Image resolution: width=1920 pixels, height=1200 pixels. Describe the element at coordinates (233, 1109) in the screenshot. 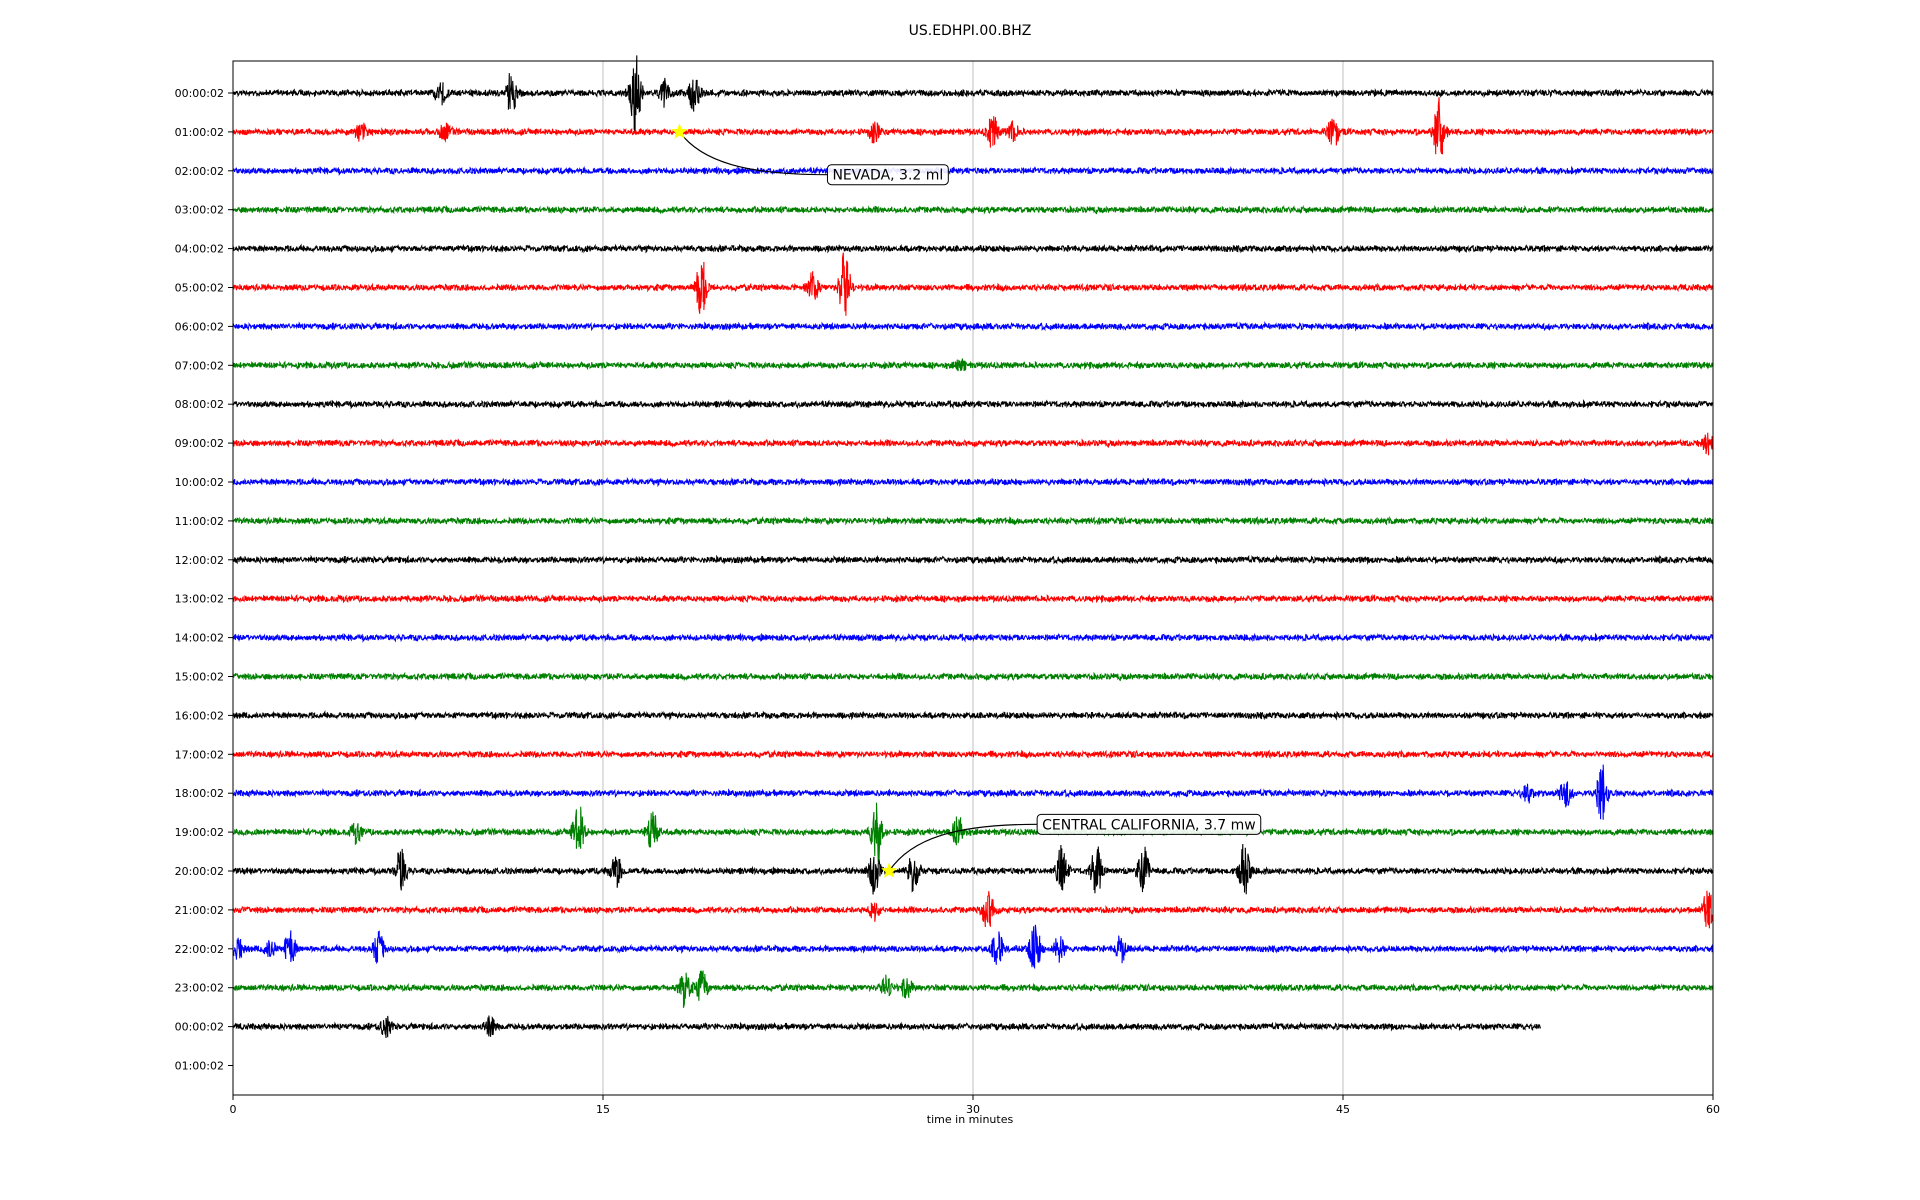

I see `x-tick-label-0: 0` at that location.